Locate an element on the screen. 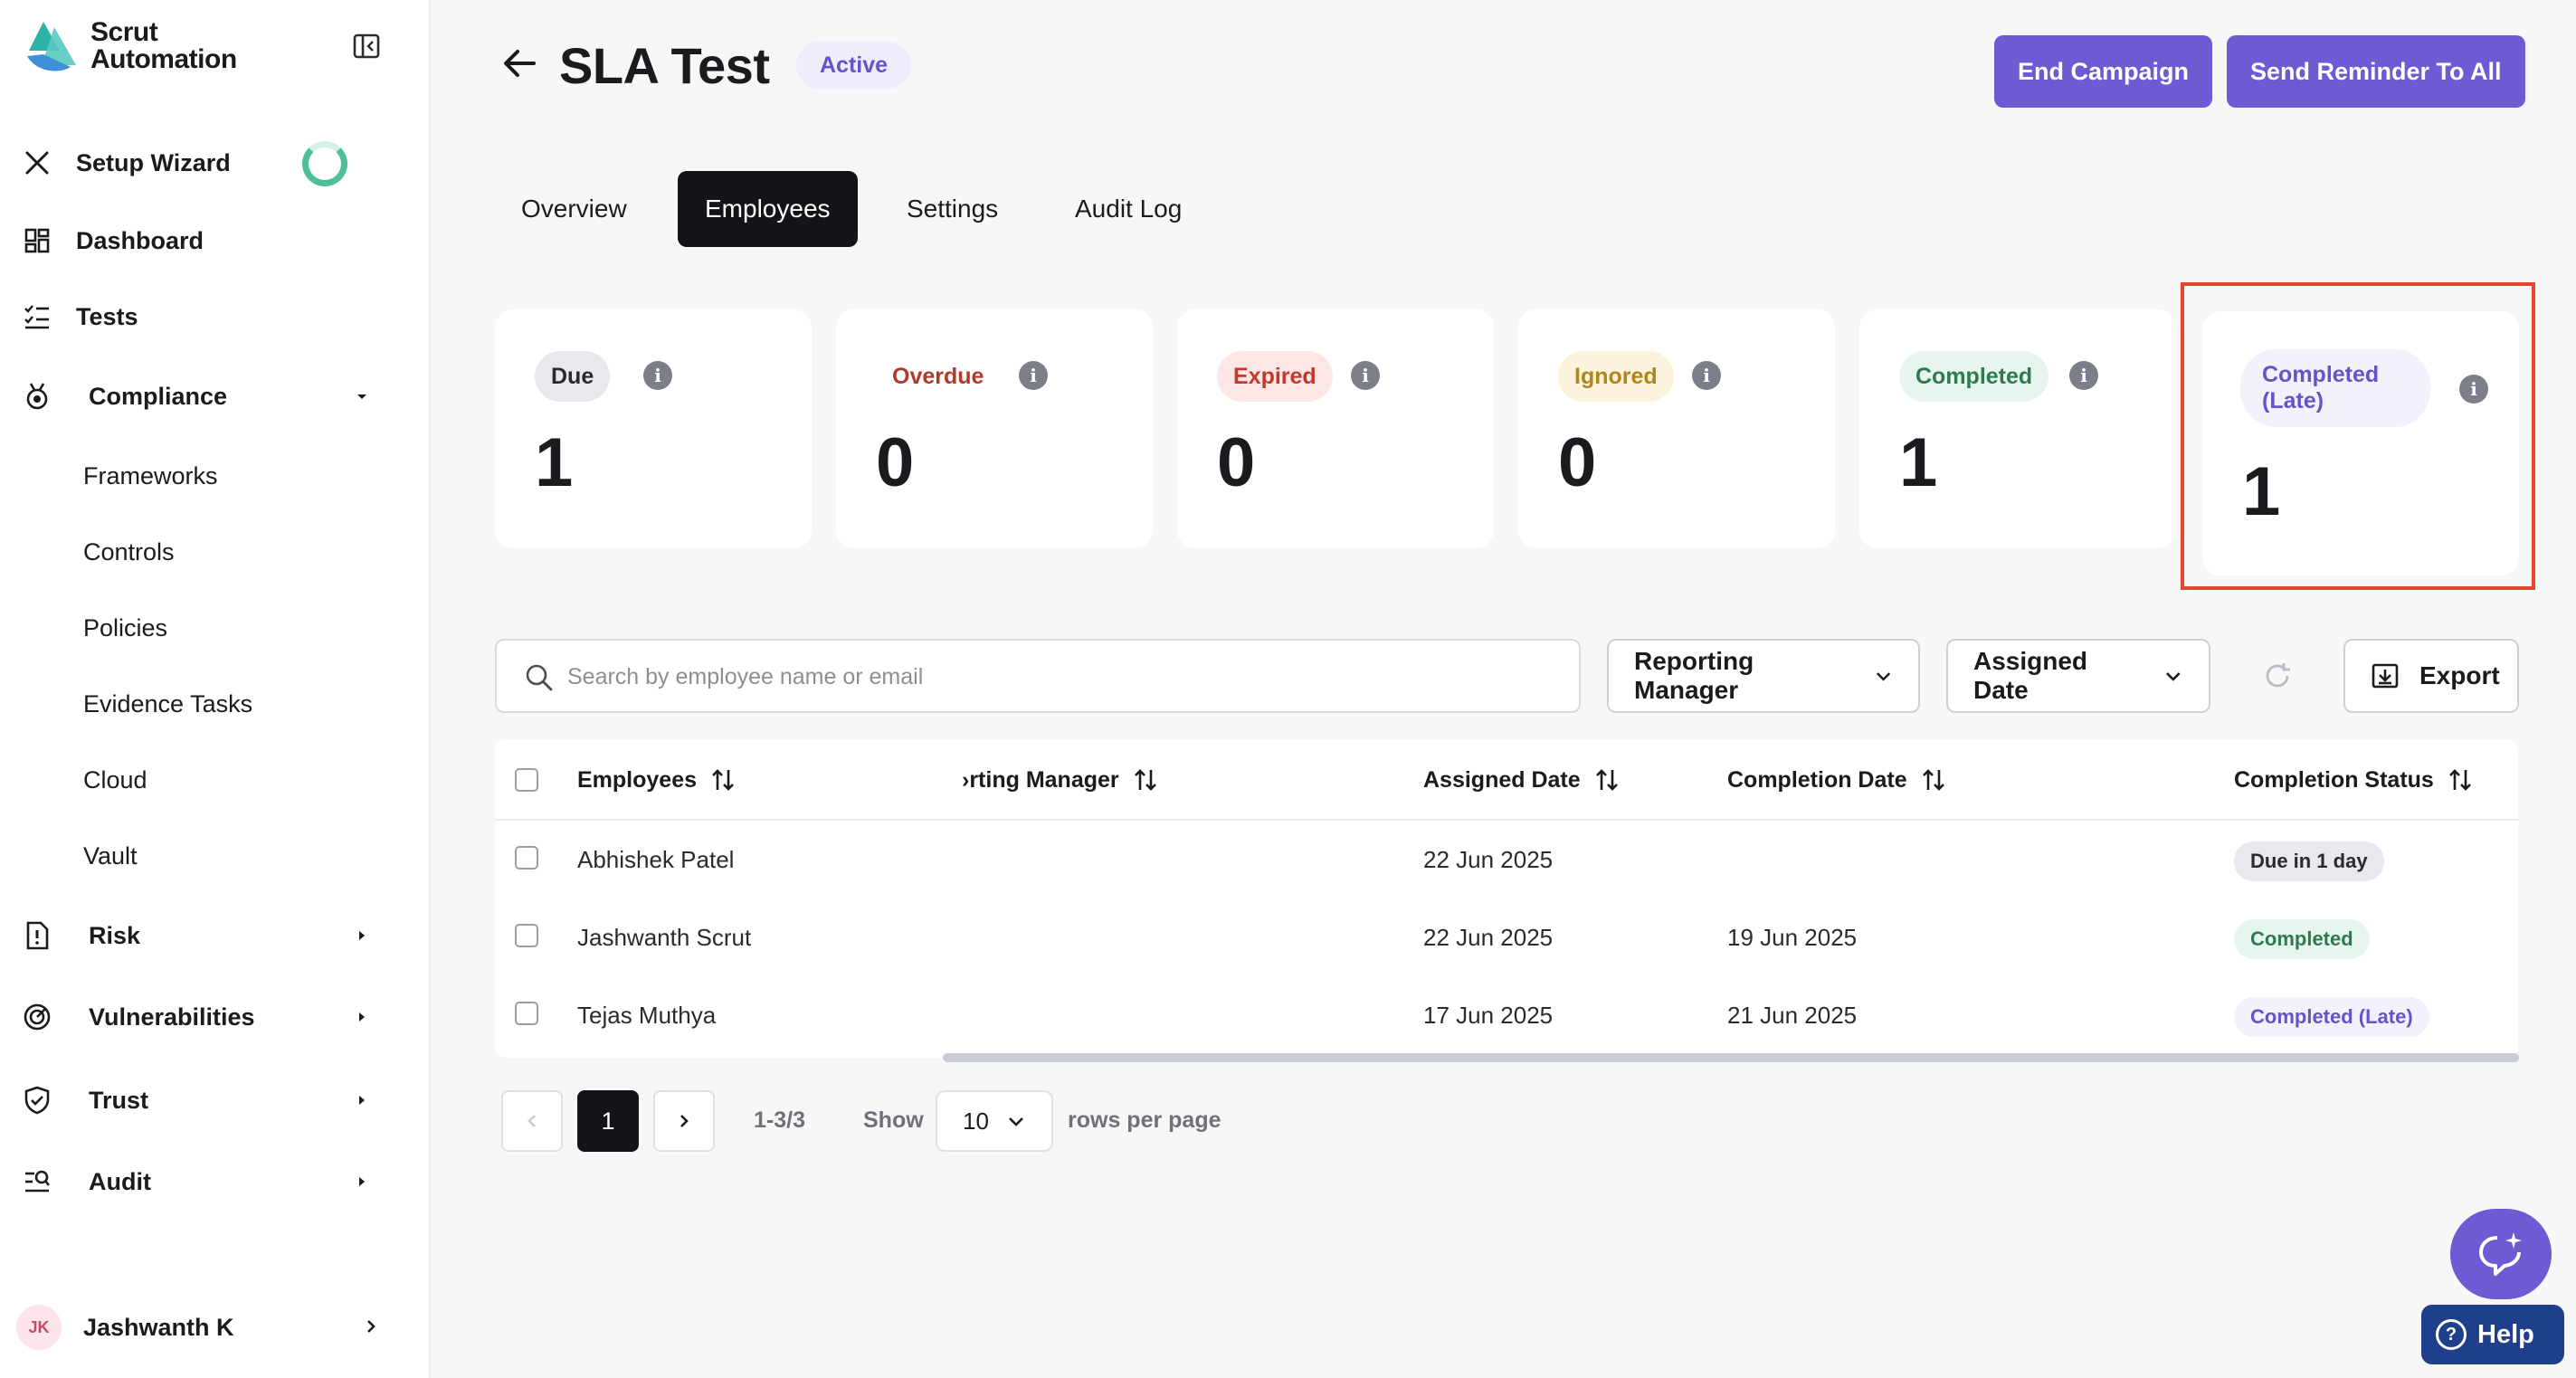 This screenshot has height=1378, width=2576. column-label: Completion Status is located at coordinates (2334, 779).